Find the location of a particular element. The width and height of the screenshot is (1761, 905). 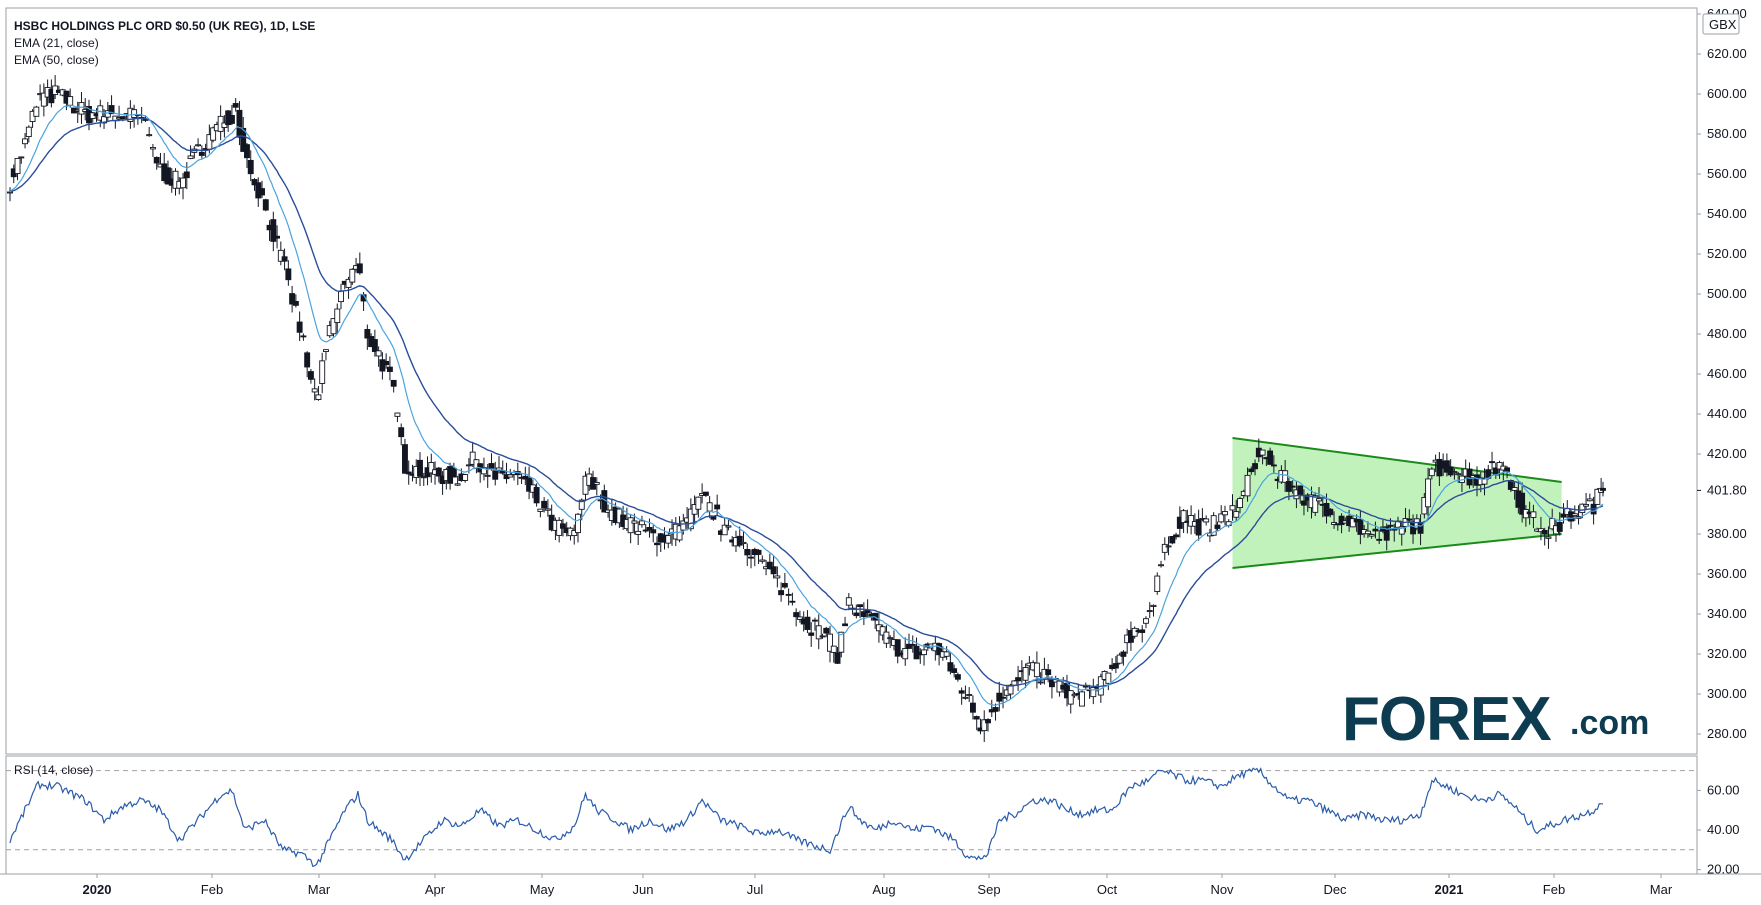

price-tick-label: 360.00 is located at coordinates (1727, 573).